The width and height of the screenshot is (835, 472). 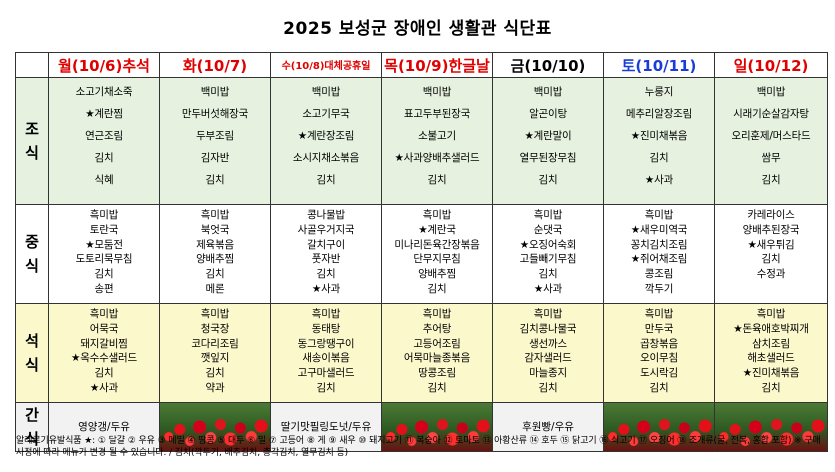 I want to click on menu-item: 송편, so click(x=104, y=288).